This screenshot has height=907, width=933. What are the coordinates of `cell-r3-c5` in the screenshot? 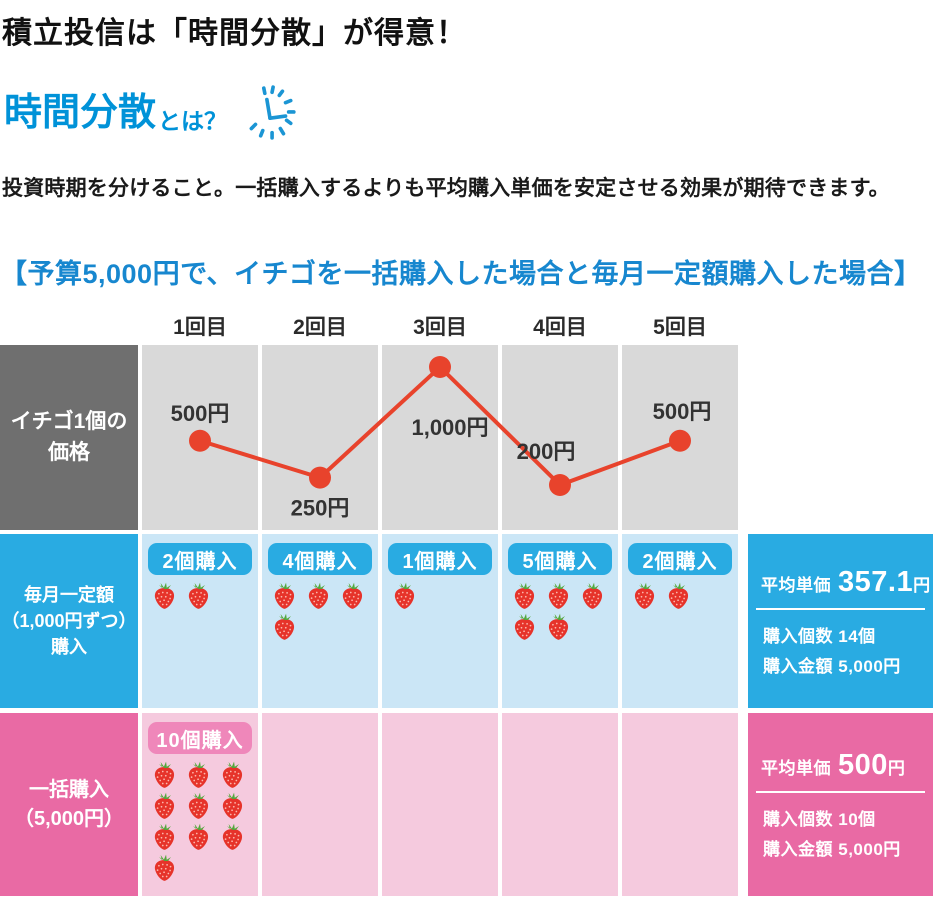 It's located at (680, 804).